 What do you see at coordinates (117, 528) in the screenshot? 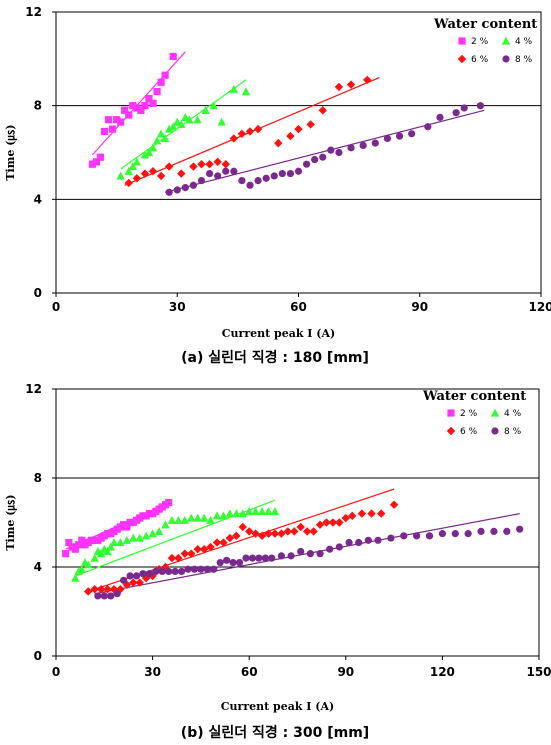
I see `series-2pct` at bounding box center [117, 528].